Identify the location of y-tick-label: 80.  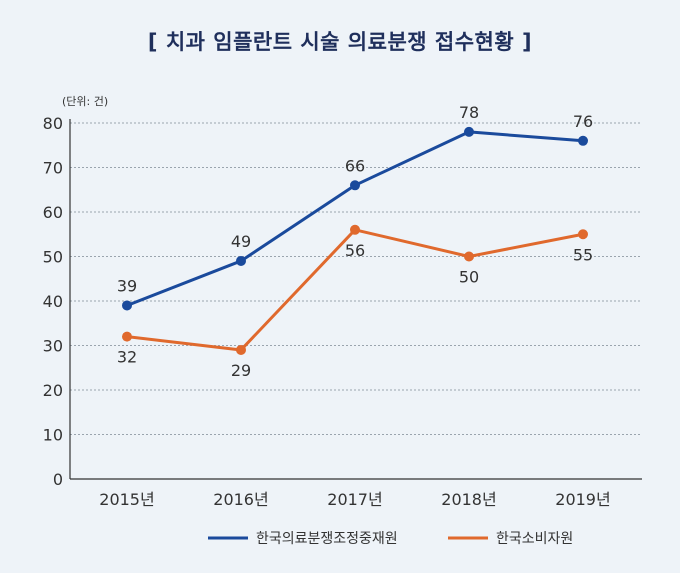
(53, 123).